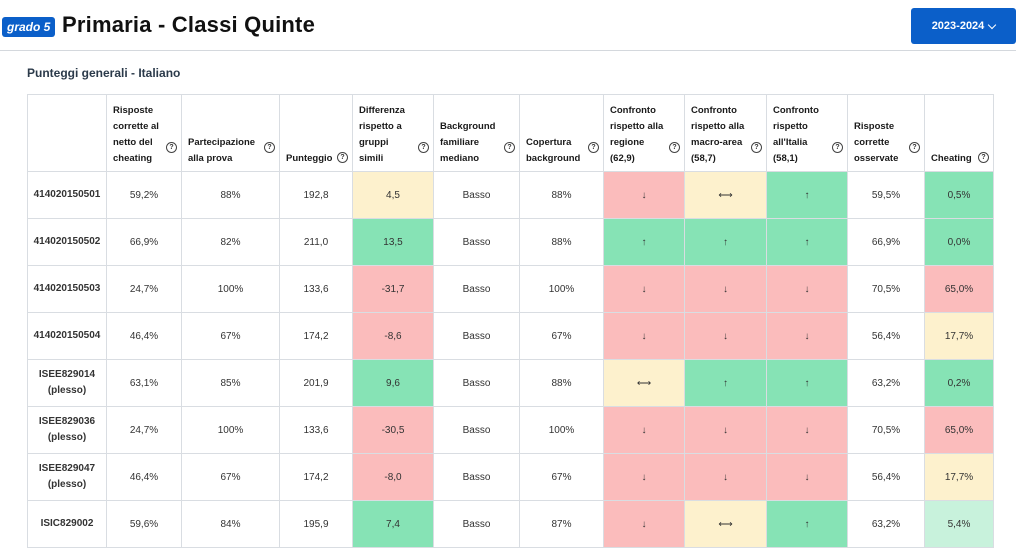 Image resolution: width=1024 pixels, height=548 pixels. Describe the element at coordinates (67, 383) in the screenshot. I see `school-code: ISEE829014 (plesso)` at that location.